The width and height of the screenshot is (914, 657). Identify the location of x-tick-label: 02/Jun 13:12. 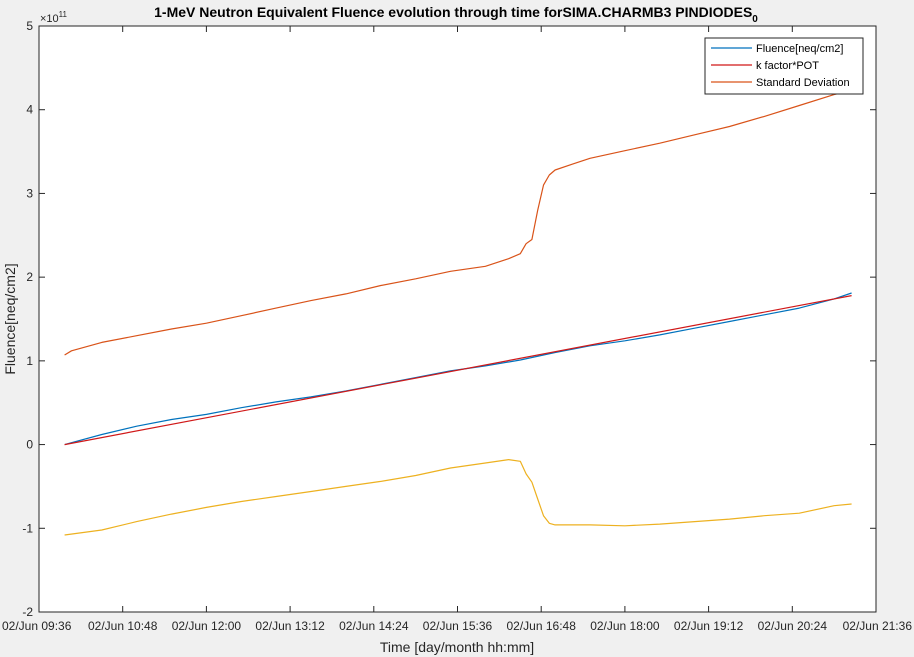
(290, 626).